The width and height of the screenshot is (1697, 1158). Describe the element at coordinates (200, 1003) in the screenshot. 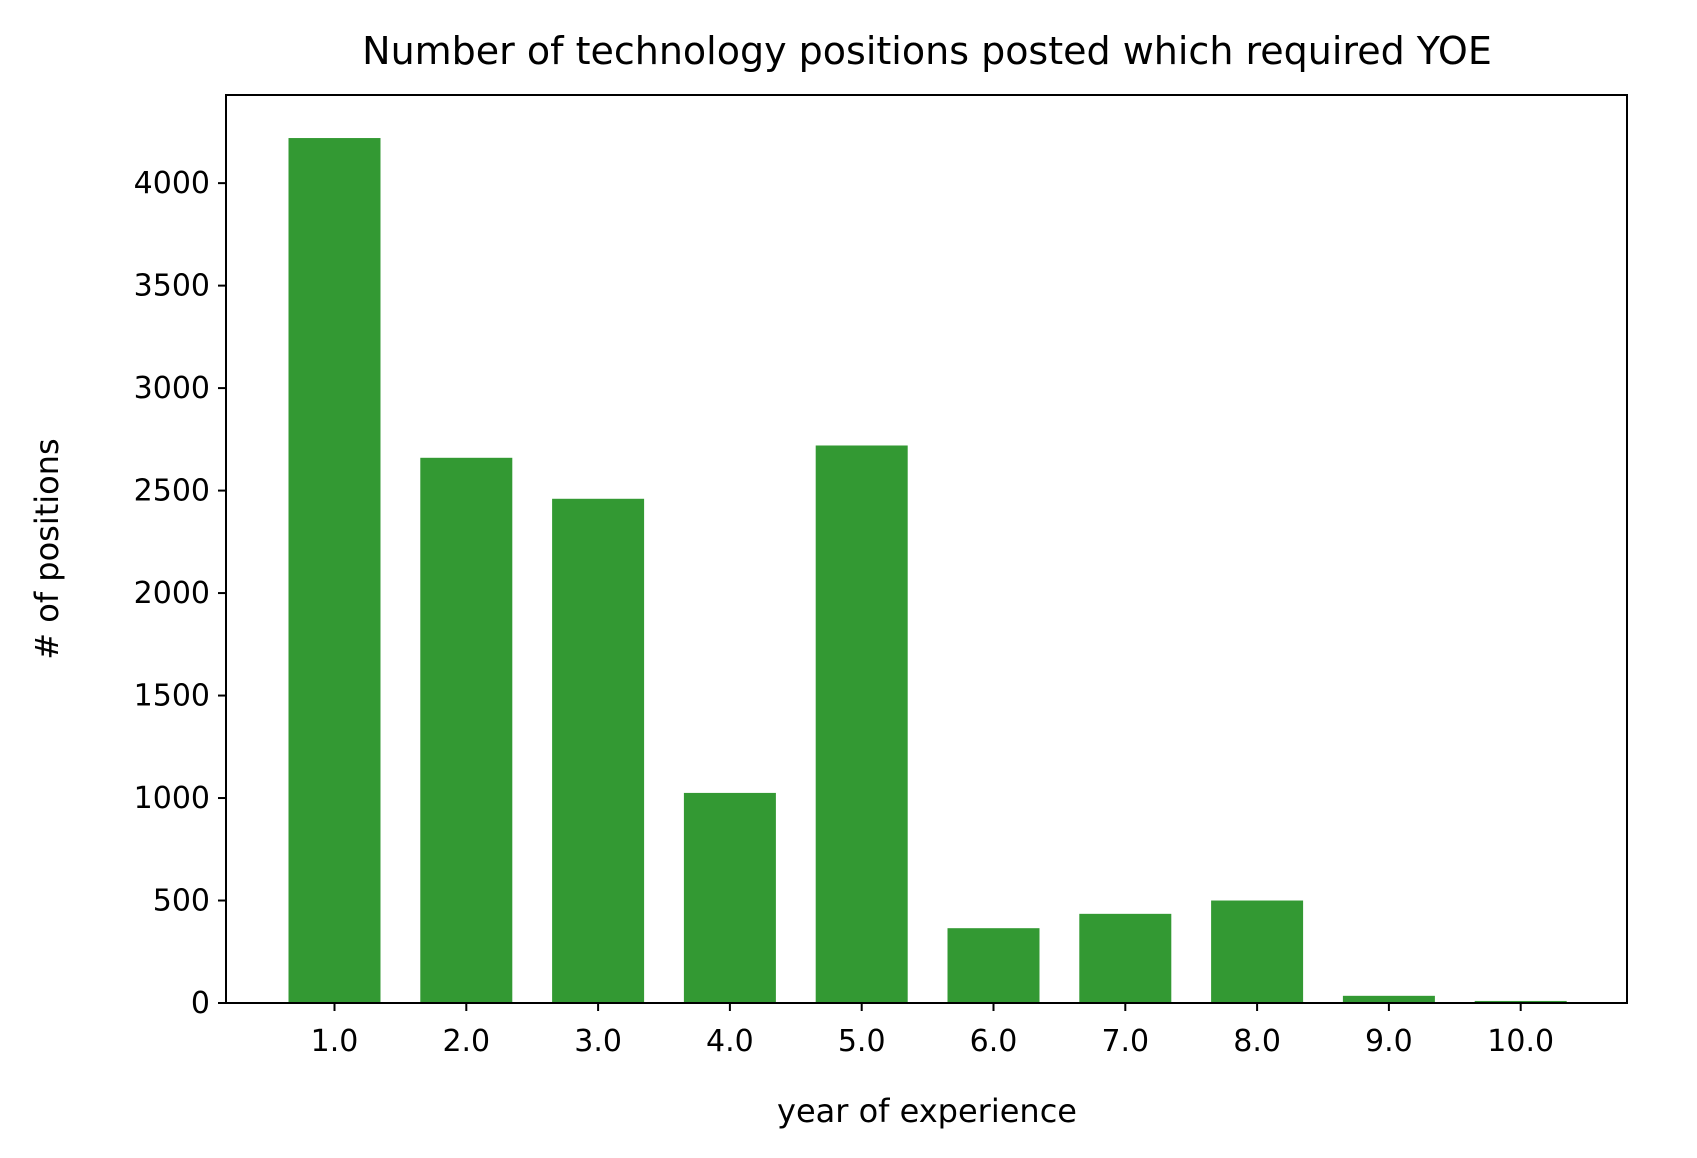

I see `y-tick-label: 0` at that location.